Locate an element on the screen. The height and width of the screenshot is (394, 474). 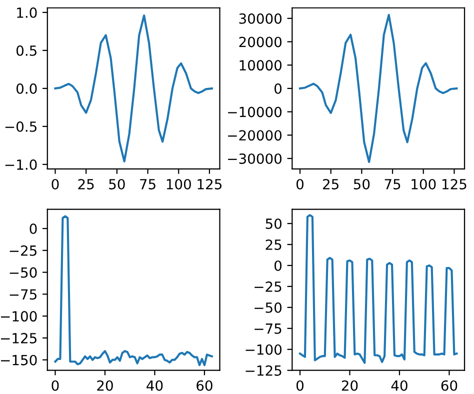
y-tick-label: −150 is located at coordinates (19, 360).